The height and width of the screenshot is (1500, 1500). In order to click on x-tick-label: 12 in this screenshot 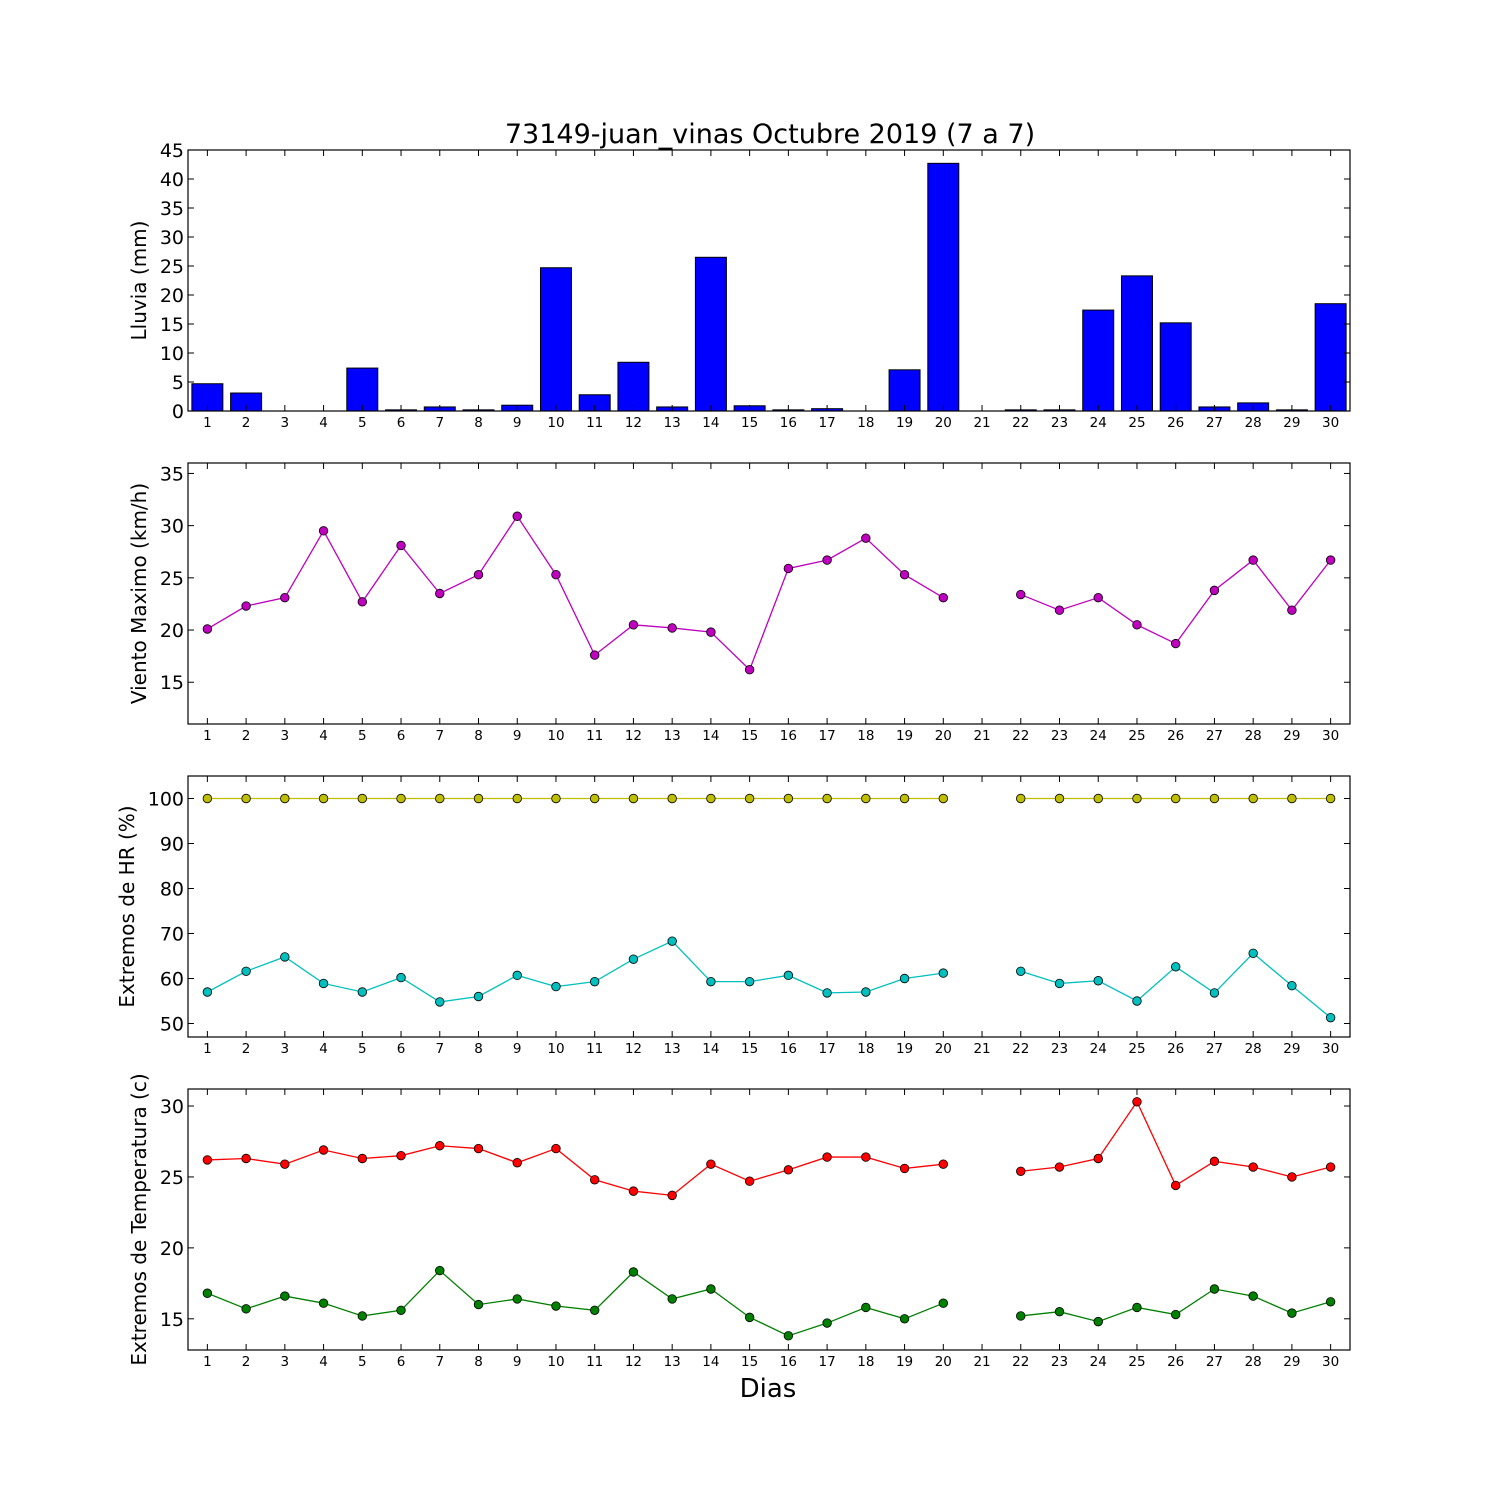, I will do `click(633, 423)`.